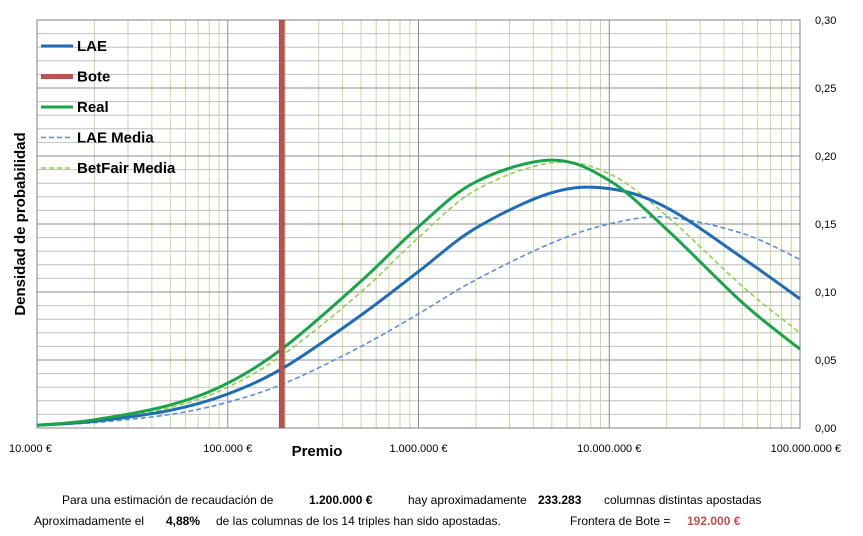  I want to click on legend-label-lae-media: LAE Media, so click(115, 138).